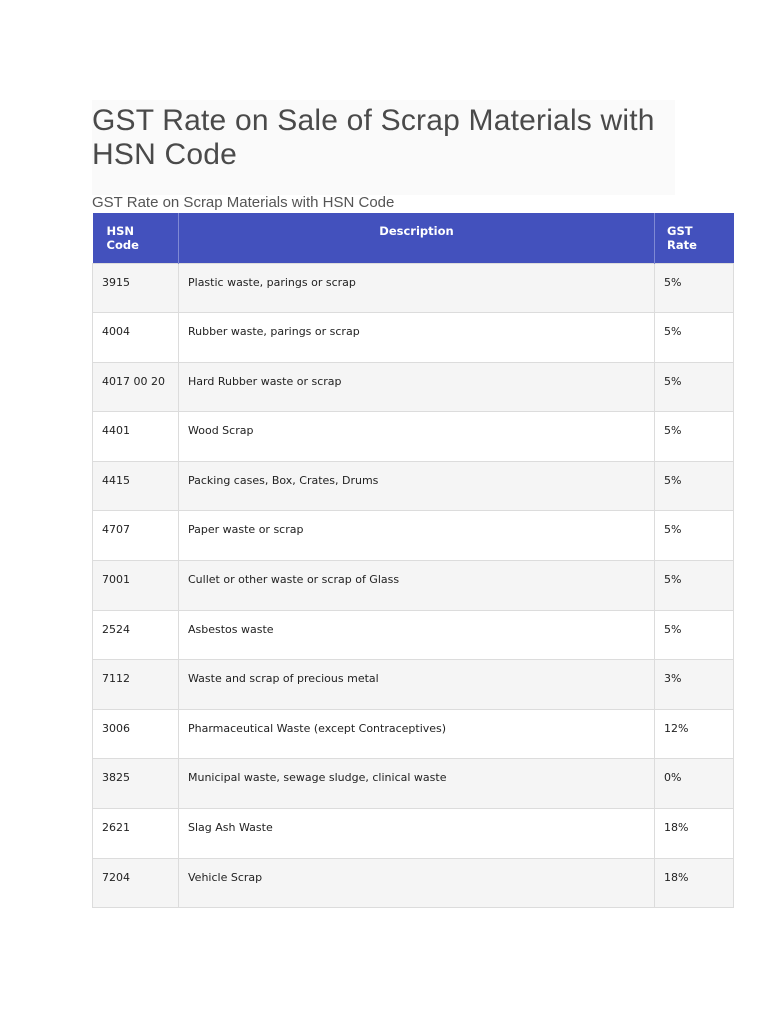 The image size is (768, 1024). I want to click on table-row: 7204 Vehicle Scrap 18%, so click(413, 883).